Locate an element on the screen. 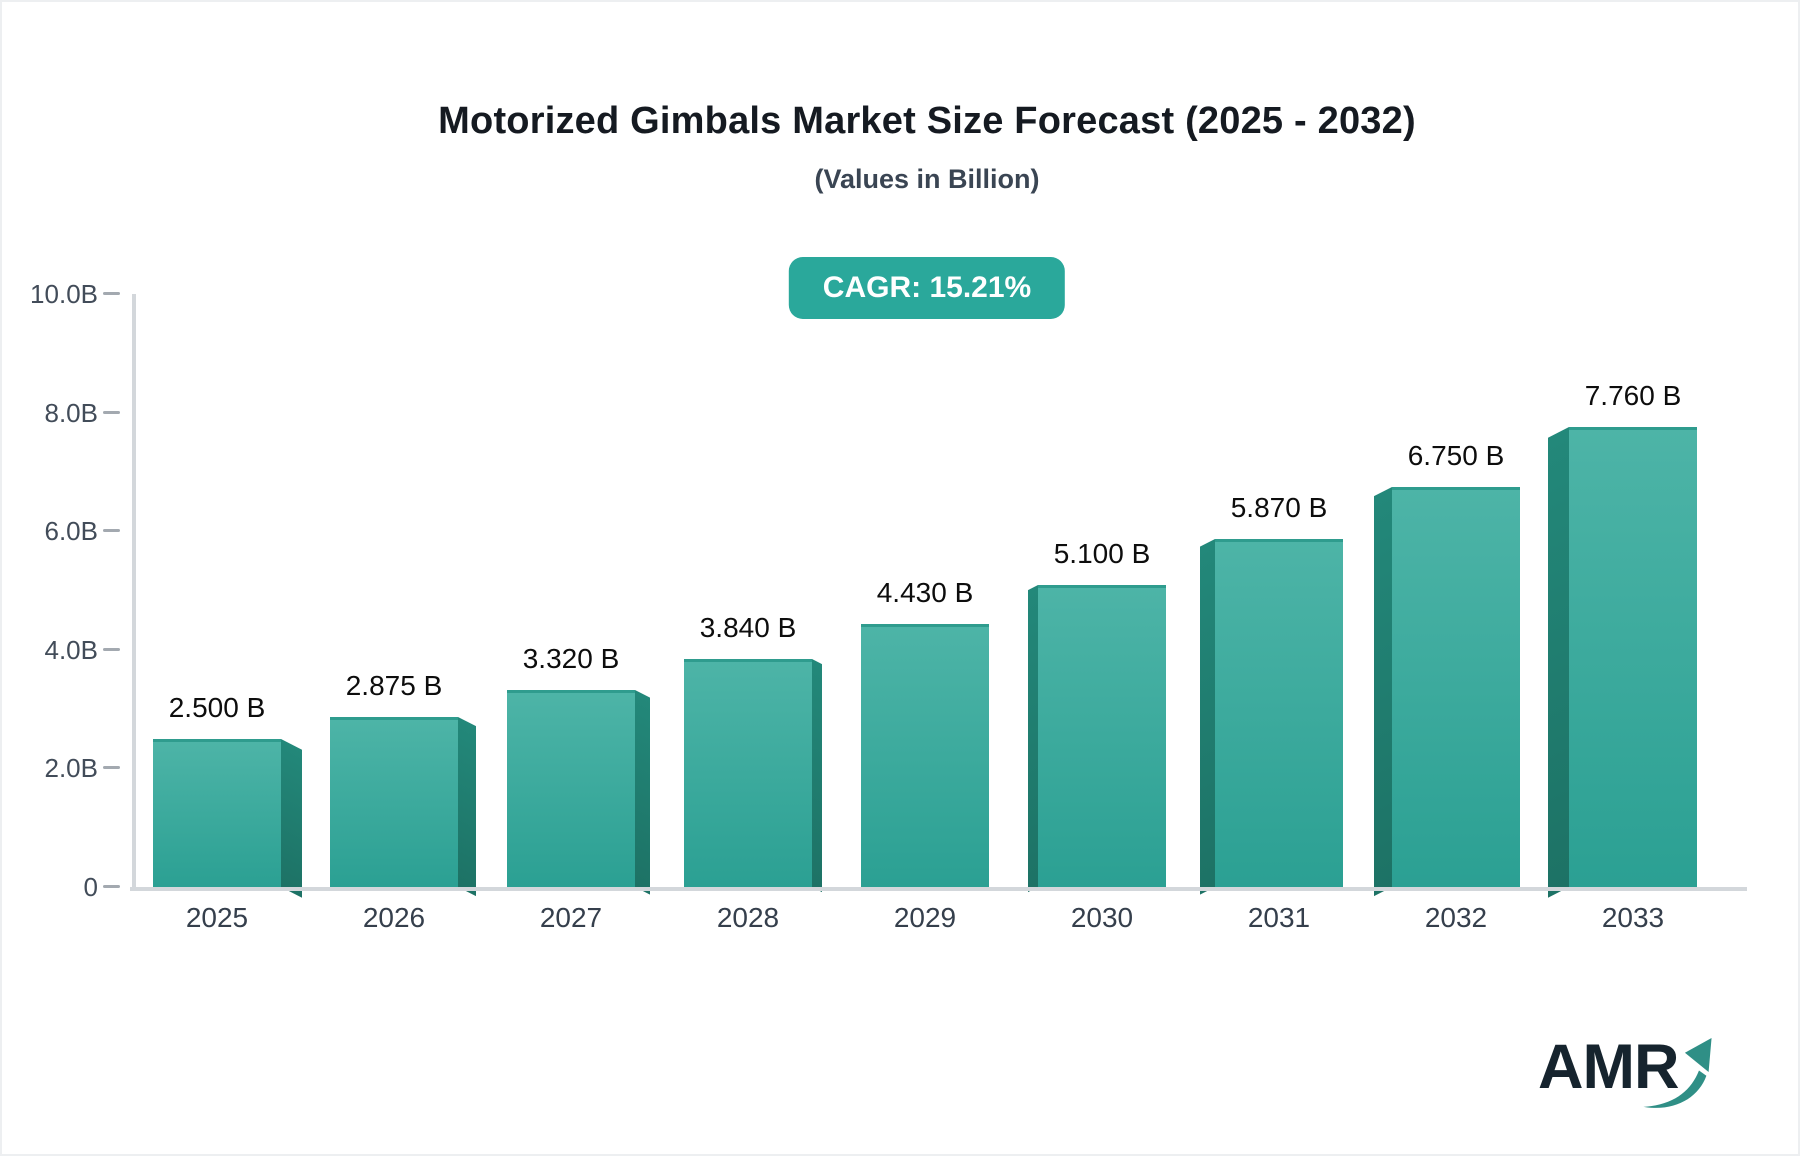  bar-side-2033 is located at coordinates (1558, 662).